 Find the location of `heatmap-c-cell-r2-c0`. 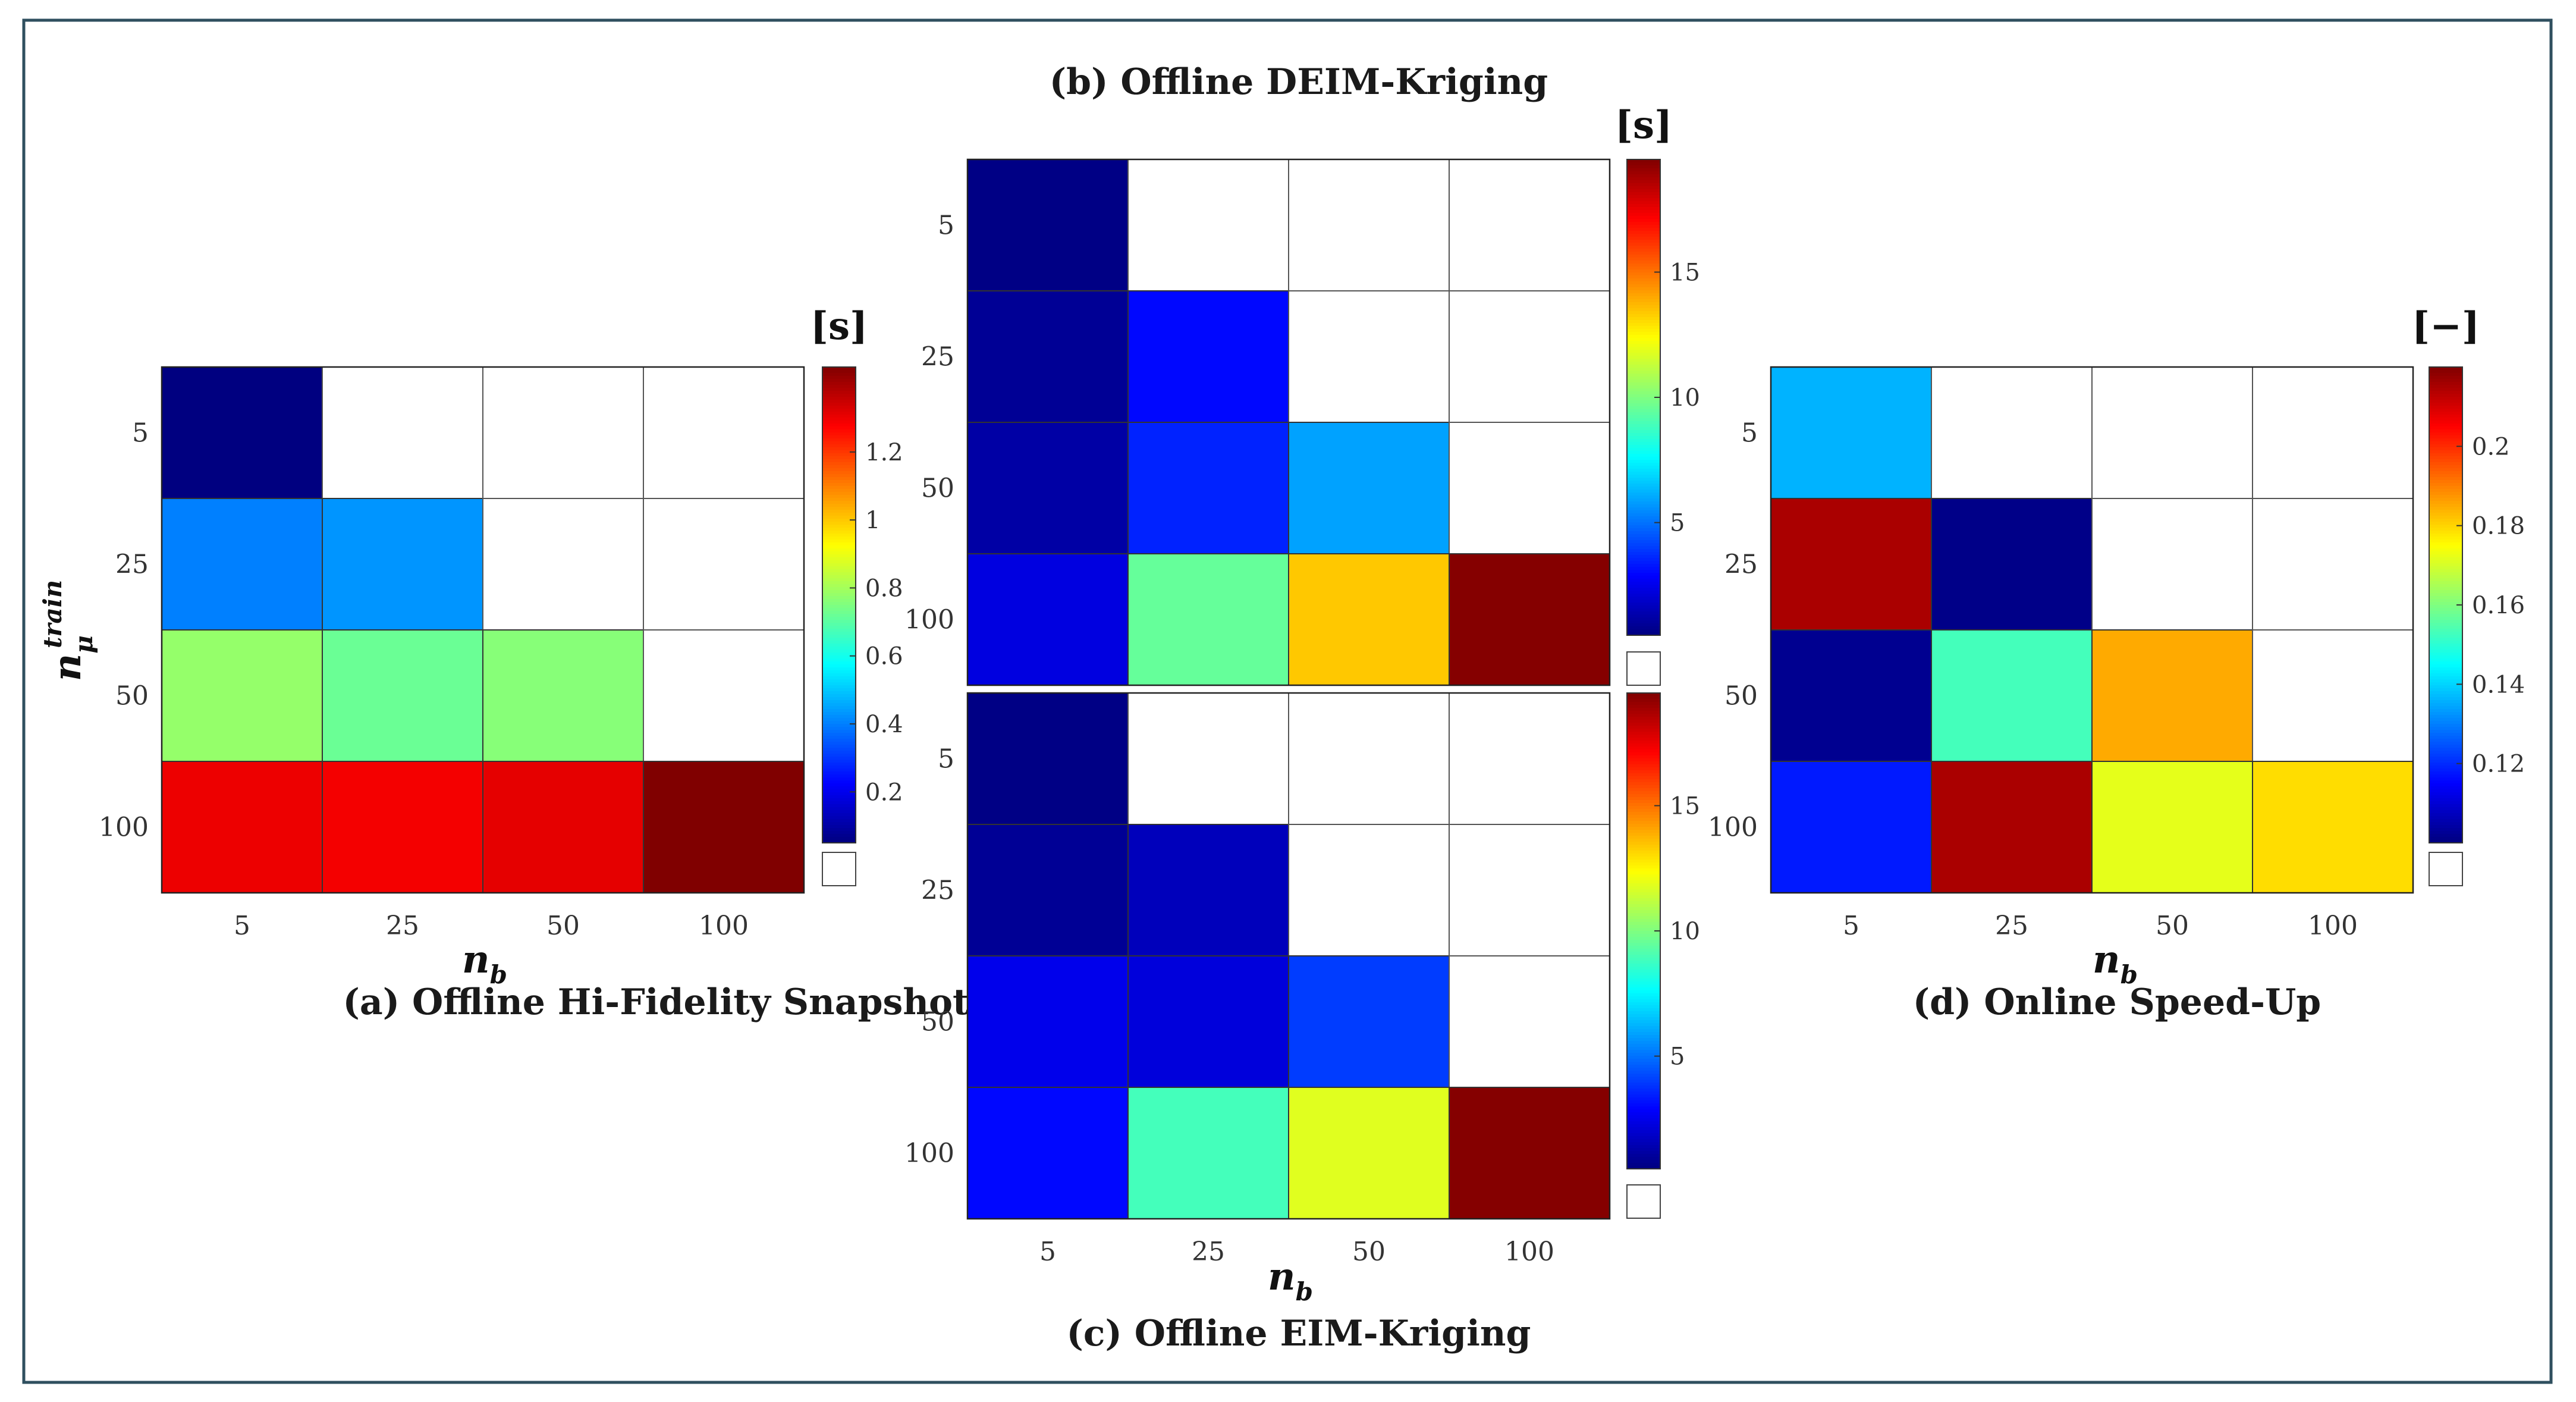

heatmap-c-cell-r2-c0 is located at coordinates (1048, 1021).